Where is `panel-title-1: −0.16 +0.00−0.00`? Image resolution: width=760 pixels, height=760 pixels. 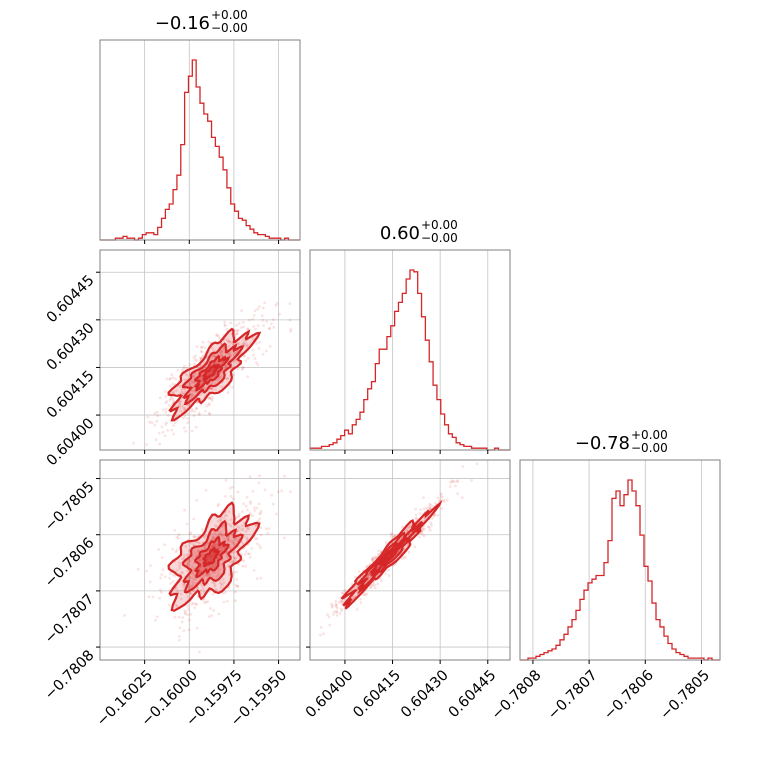 panel-title-1: −0.16 +0.00−0.00 is located at coordinates (201, 21).